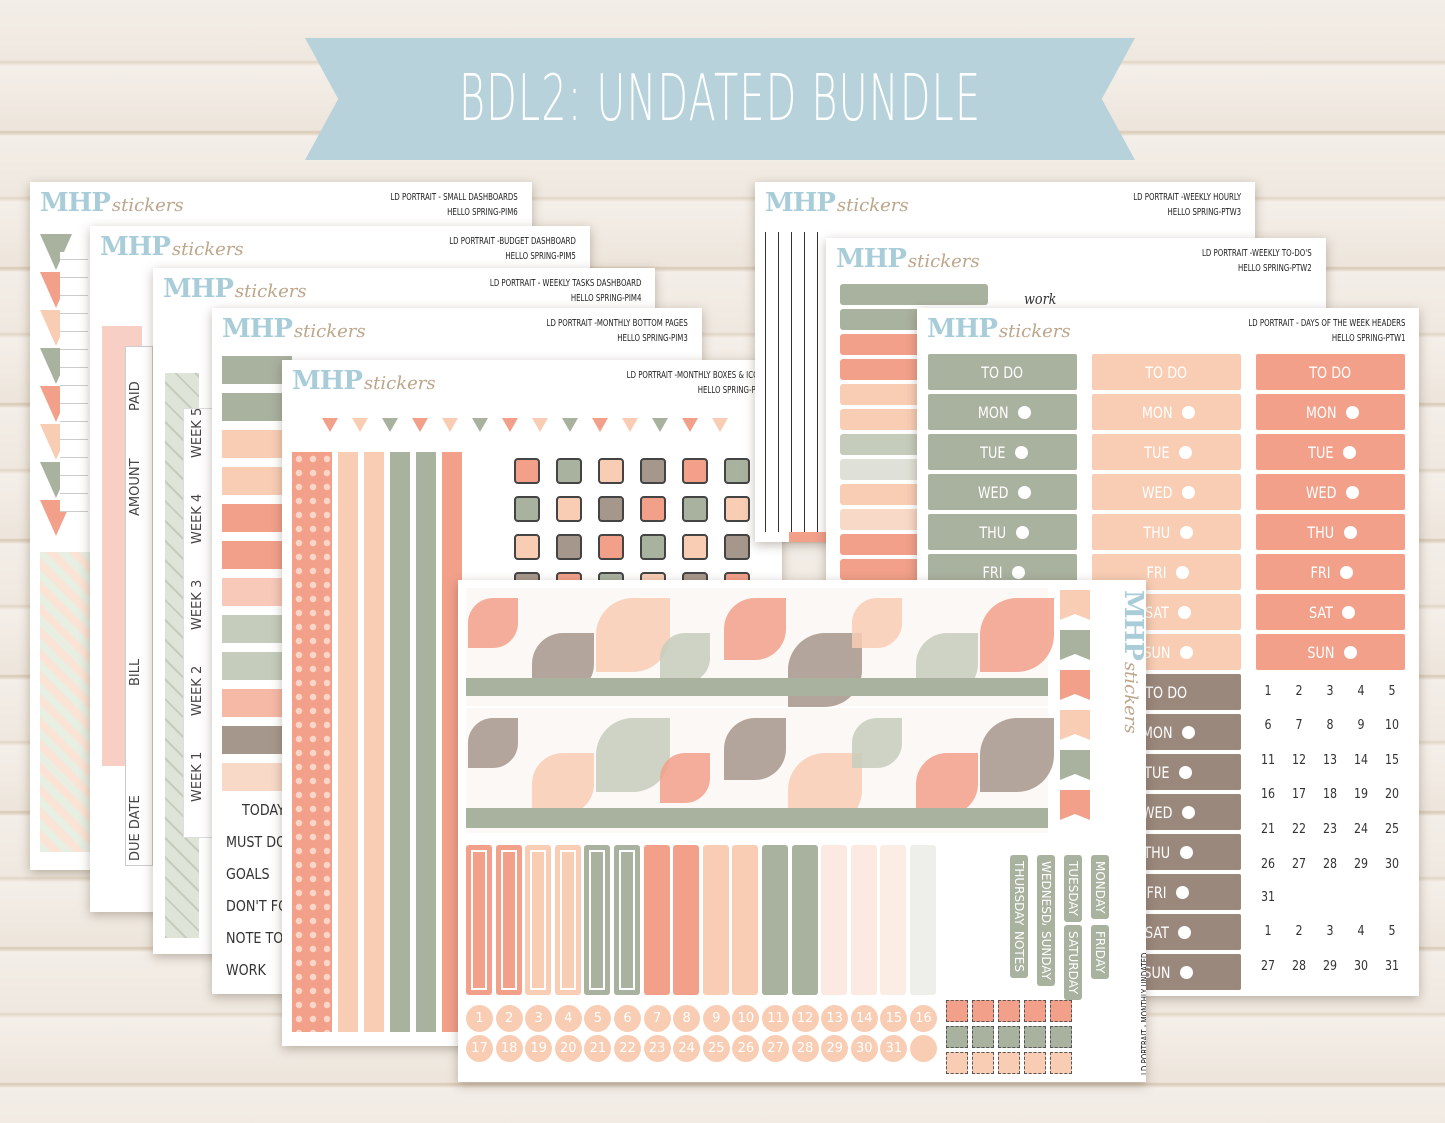 The image size is (1445, 1123). What do you see at coordinates (923, 1048) in the screenshot?
I see `date-circle` at bounding box center [923, 1048].